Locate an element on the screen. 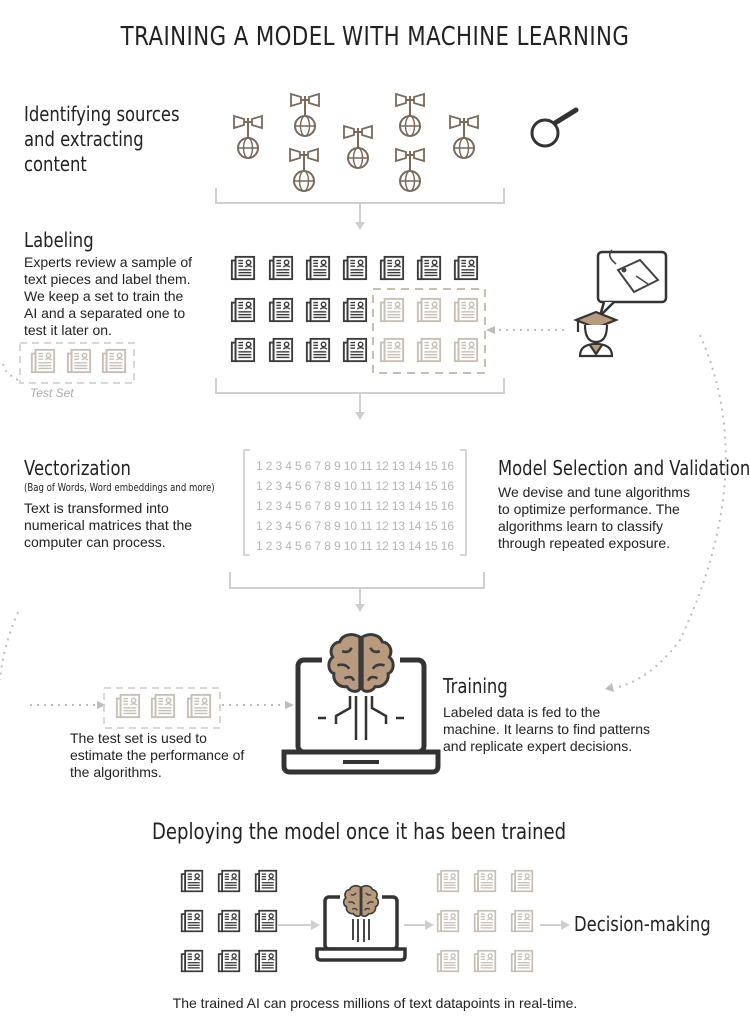 The image size is (750, 1032). deploy-output-documents is located at coordinates (485, 921).